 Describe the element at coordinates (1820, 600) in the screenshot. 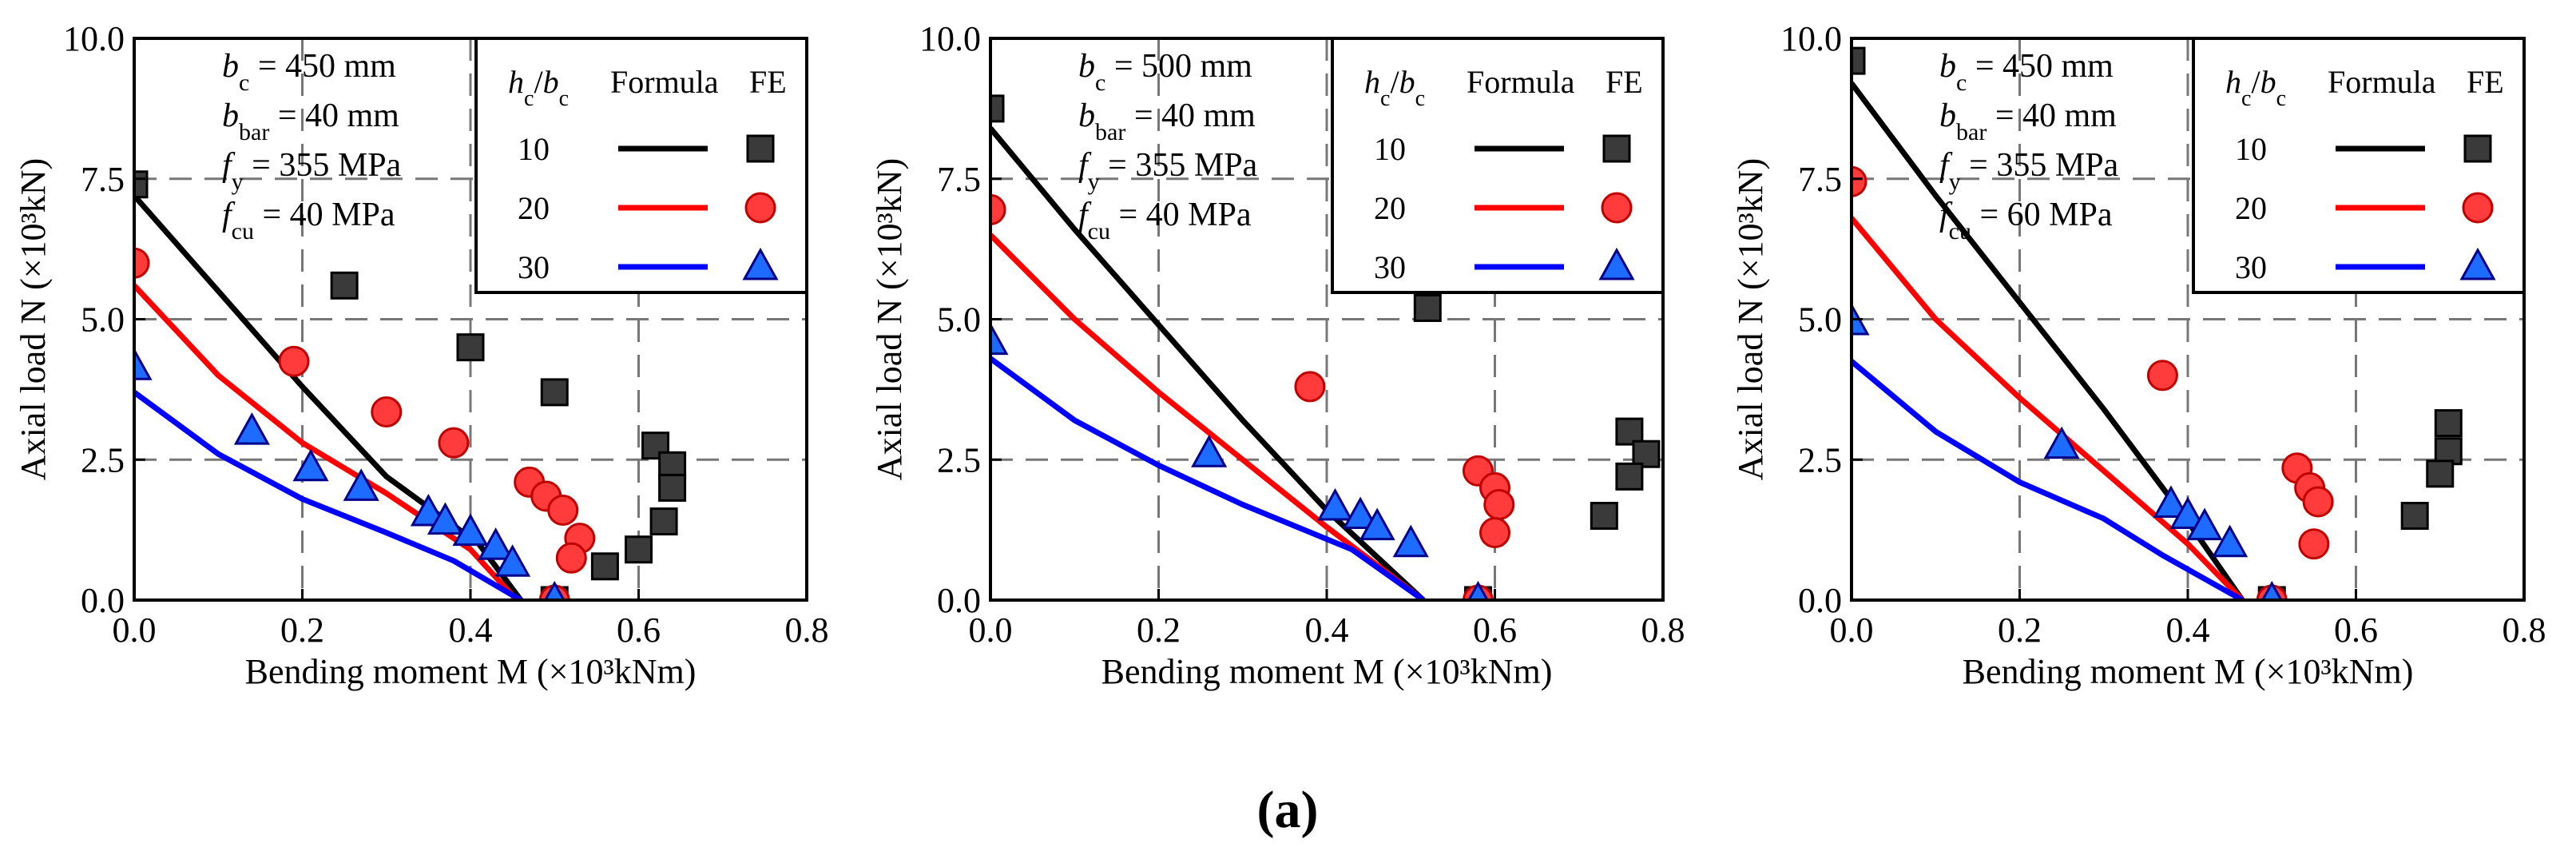

I see `y-tick-label: 0.0` at that location.